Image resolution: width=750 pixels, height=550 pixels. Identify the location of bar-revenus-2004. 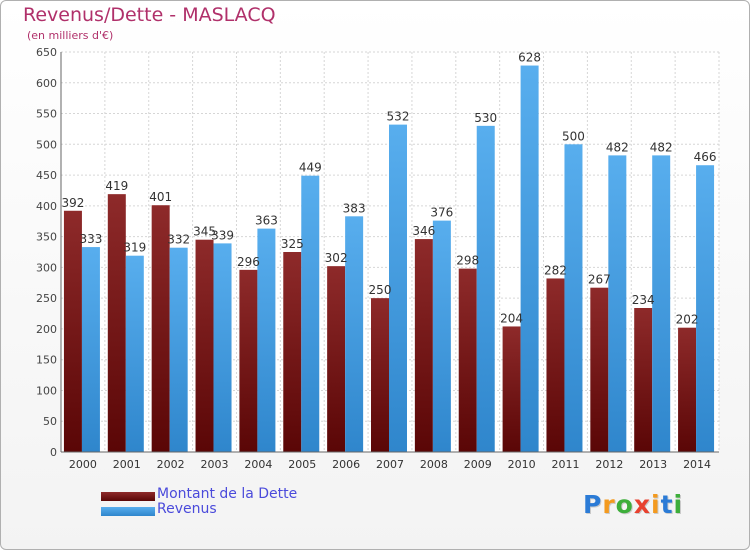
(266, 340).